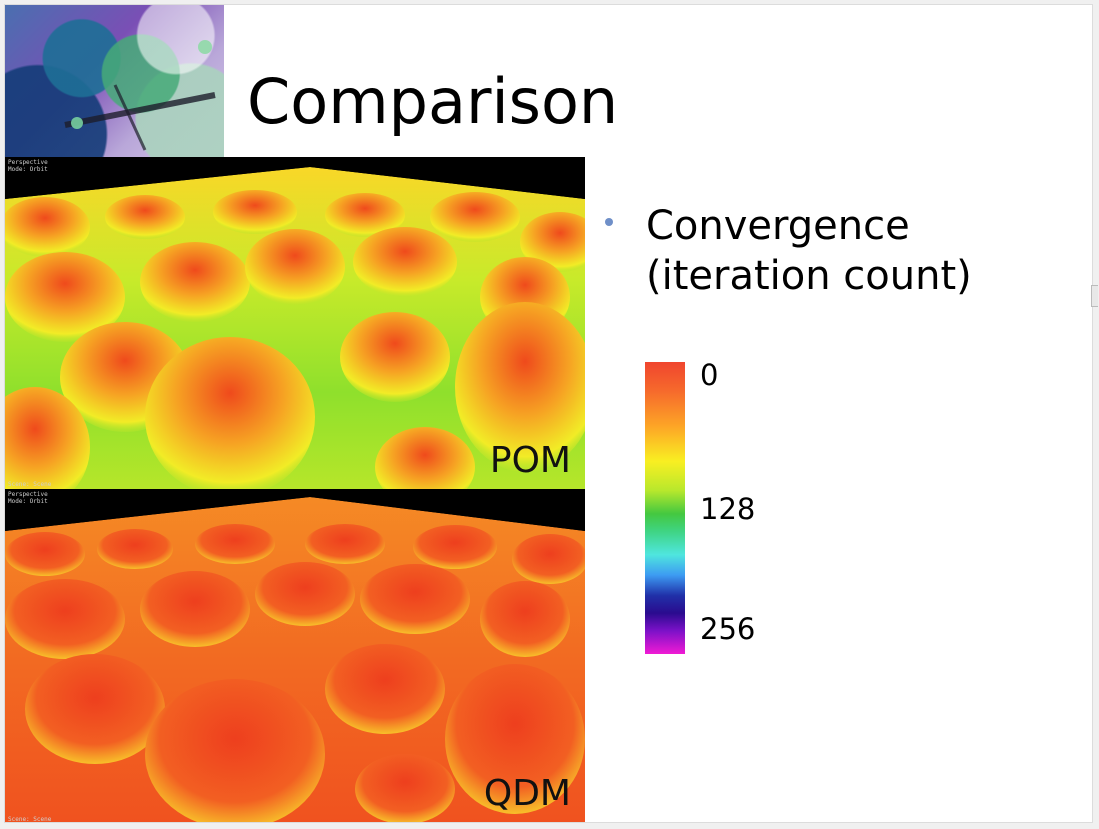  What do you see at coordinates (1094, 296) in the screenshot?
I see `panel-resize-handle` at bounding box center [1094, 296].